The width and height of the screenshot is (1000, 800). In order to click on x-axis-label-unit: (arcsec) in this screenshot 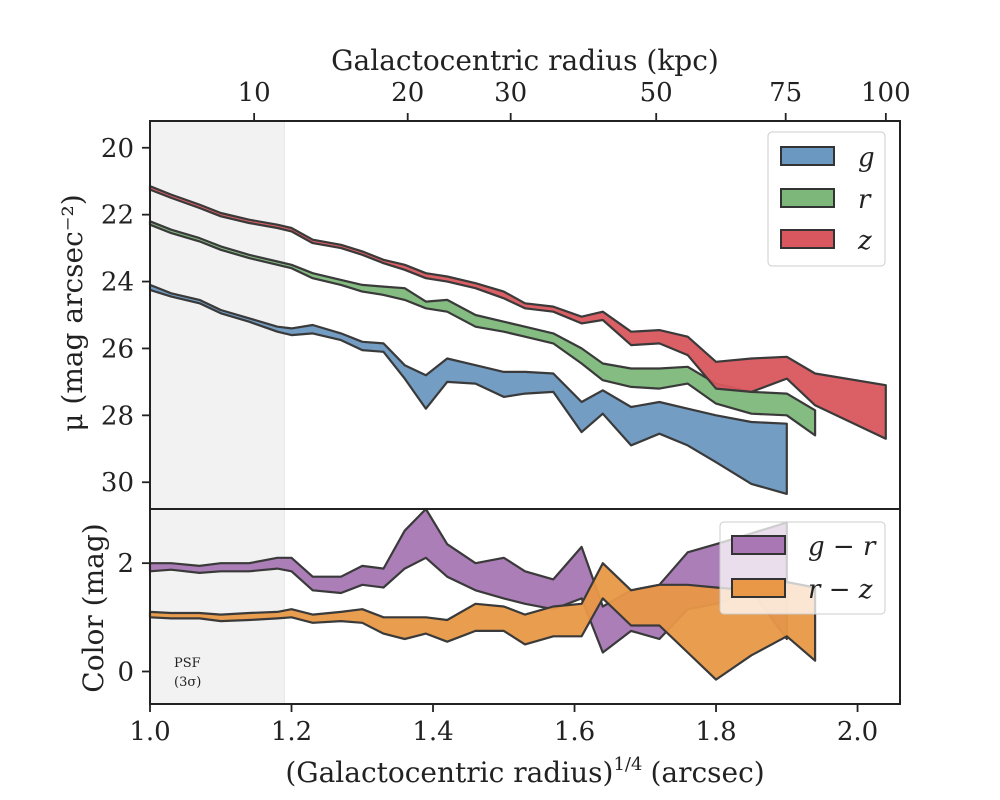, I will do `click(707, 772)`.